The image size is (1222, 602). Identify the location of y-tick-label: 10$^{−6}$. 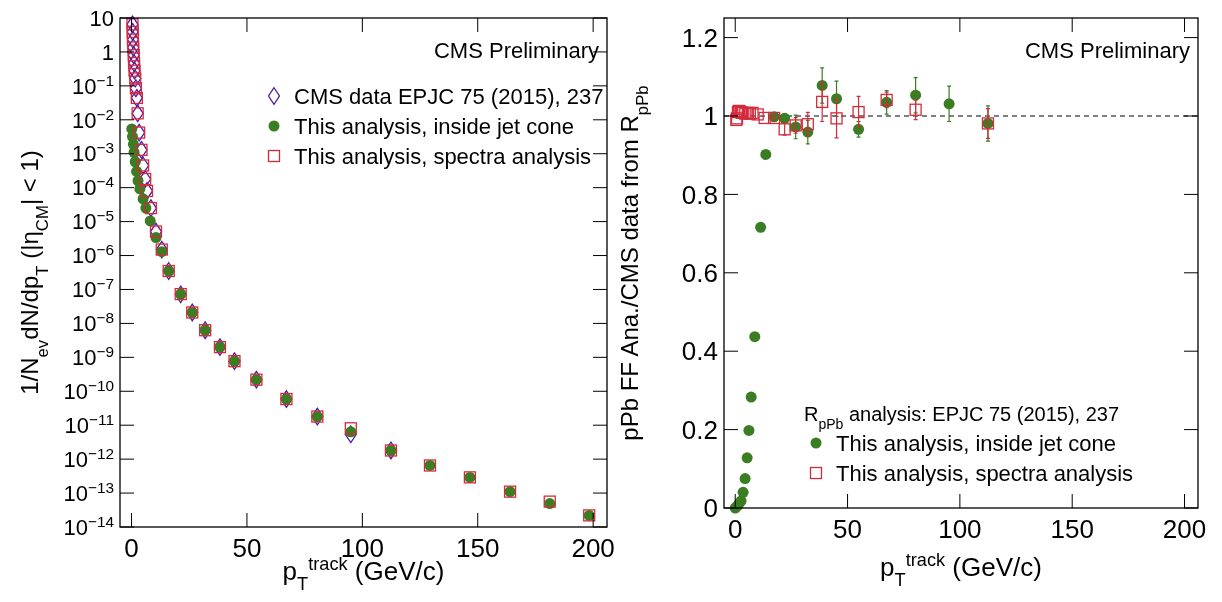
(92, 254).